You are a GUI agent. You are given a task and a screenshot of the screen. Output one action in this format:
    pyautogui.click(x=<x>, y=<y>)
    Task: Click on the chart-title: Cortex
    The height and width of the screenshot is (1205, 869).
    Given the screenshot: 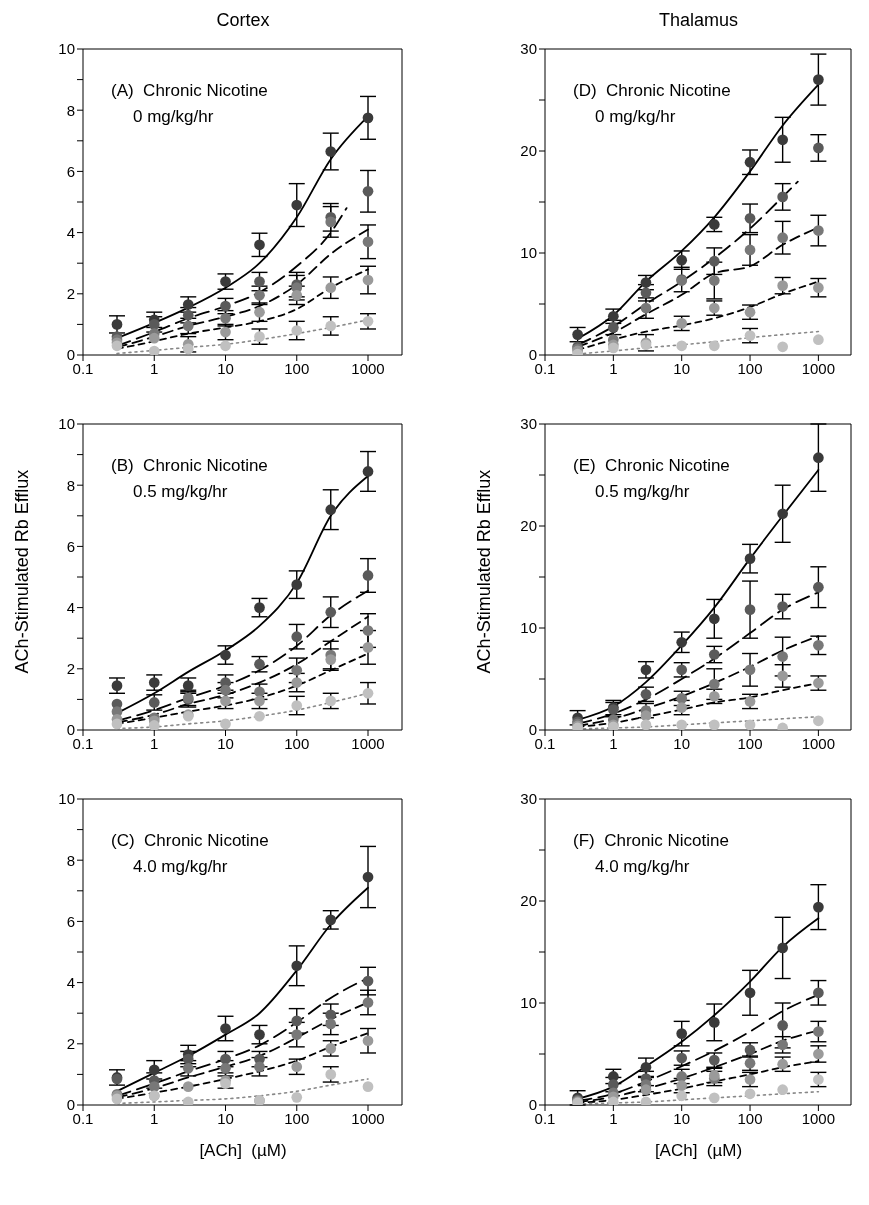 What is the action you would take?
    pyautogui.click(x=243, y=20)
    